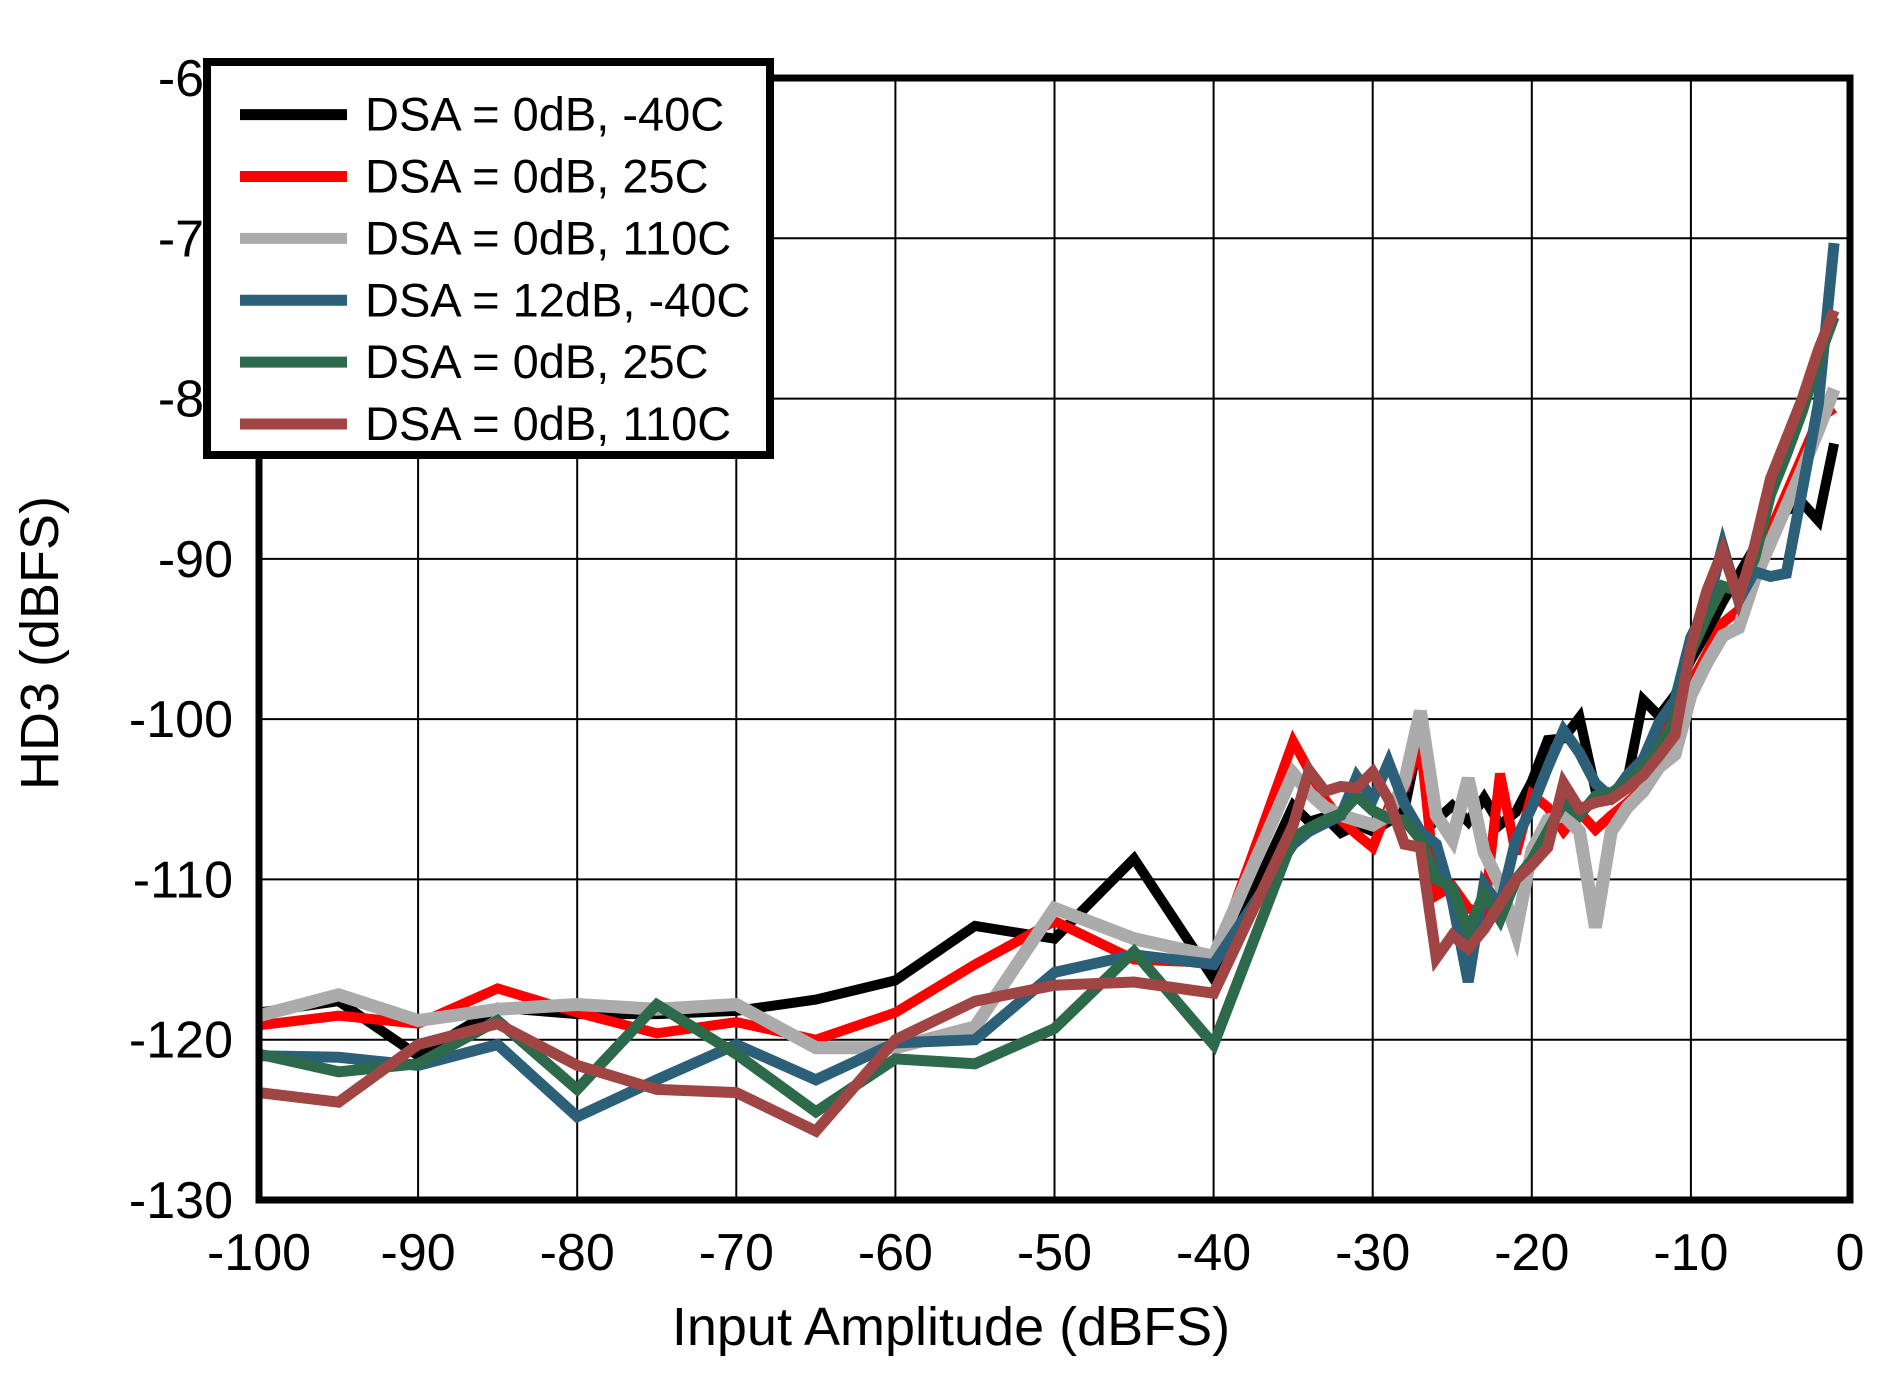  What do you see at coordinates (1054, 1253) in the screenshot?
I see `x-tick-label: -50` at bounding box center [1054, 1253].